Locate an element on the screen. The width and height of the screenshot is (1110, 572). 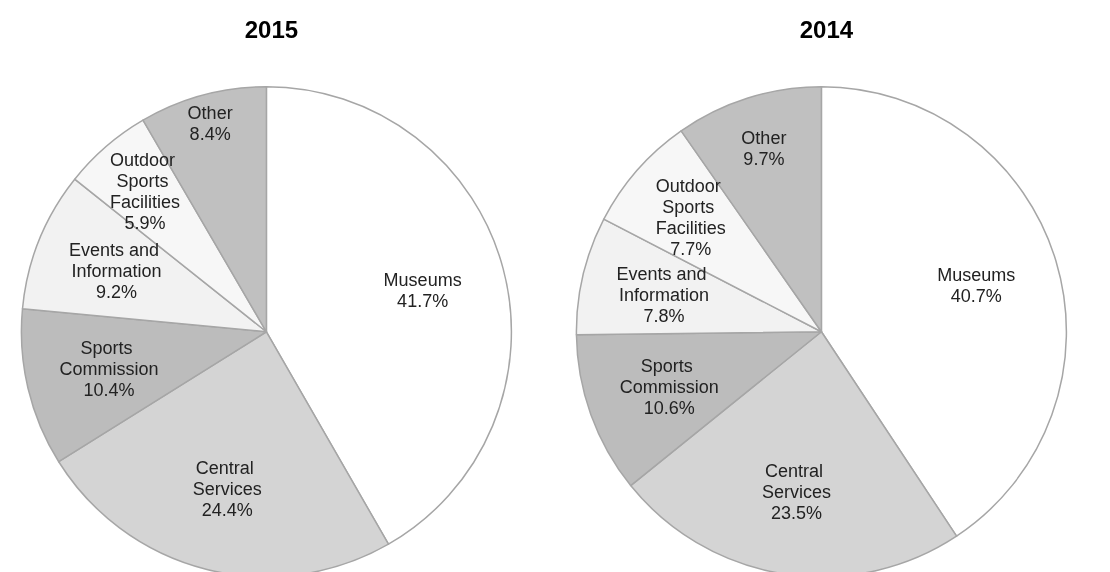
data-label: 5.9% is located at coordinates (145, 222).